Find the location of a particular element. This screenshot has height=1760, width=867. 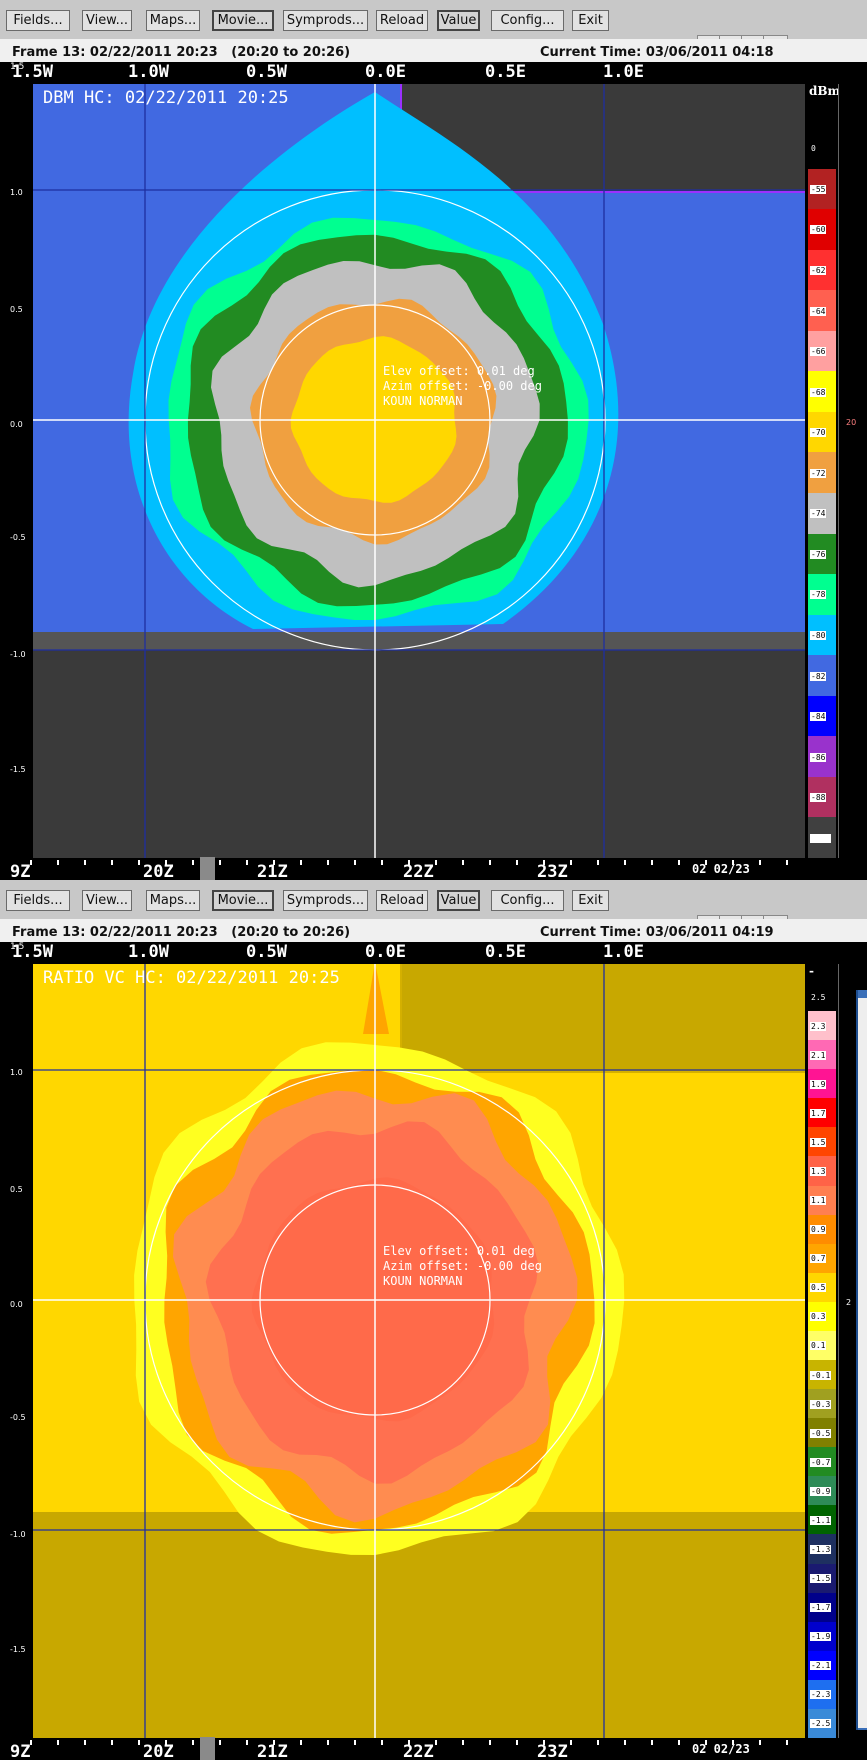

time-axis: 9Z 20Z 21Z 22Z 23Z 02 02/23 is located at coordinates (405, 1749).